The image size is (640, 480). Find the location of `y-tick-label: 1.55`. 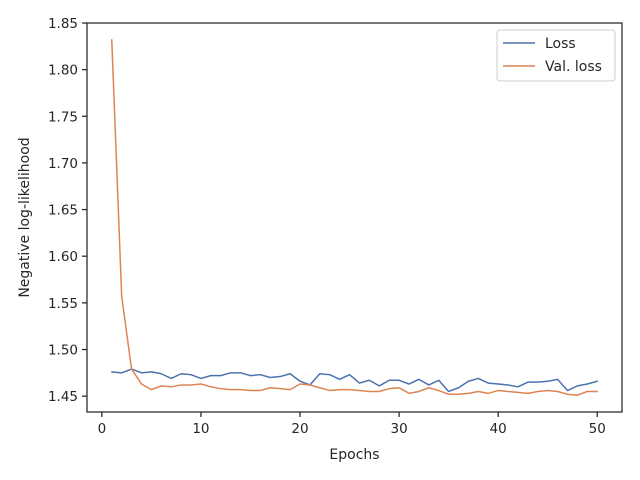

y-tick-label: 1.55 is located at coordinates (63, 304).